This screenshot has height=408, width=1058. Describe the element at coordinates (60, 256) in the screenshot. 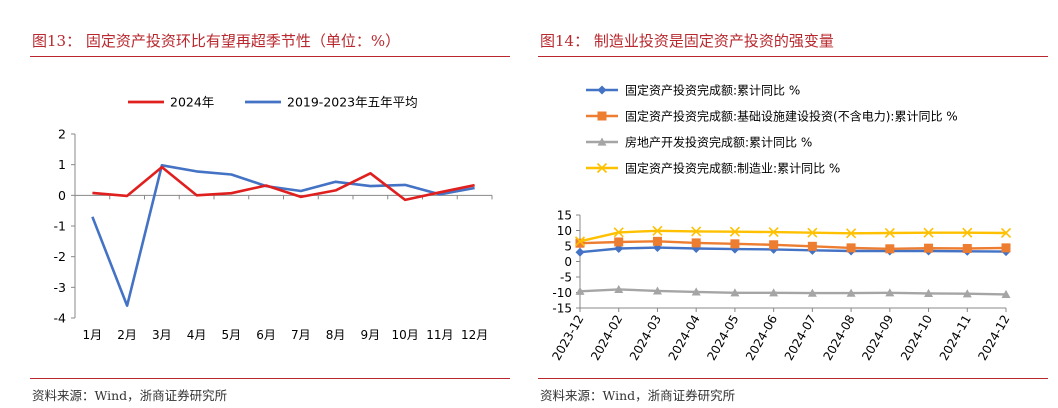

I see `y-tick-label: -2` at that location.